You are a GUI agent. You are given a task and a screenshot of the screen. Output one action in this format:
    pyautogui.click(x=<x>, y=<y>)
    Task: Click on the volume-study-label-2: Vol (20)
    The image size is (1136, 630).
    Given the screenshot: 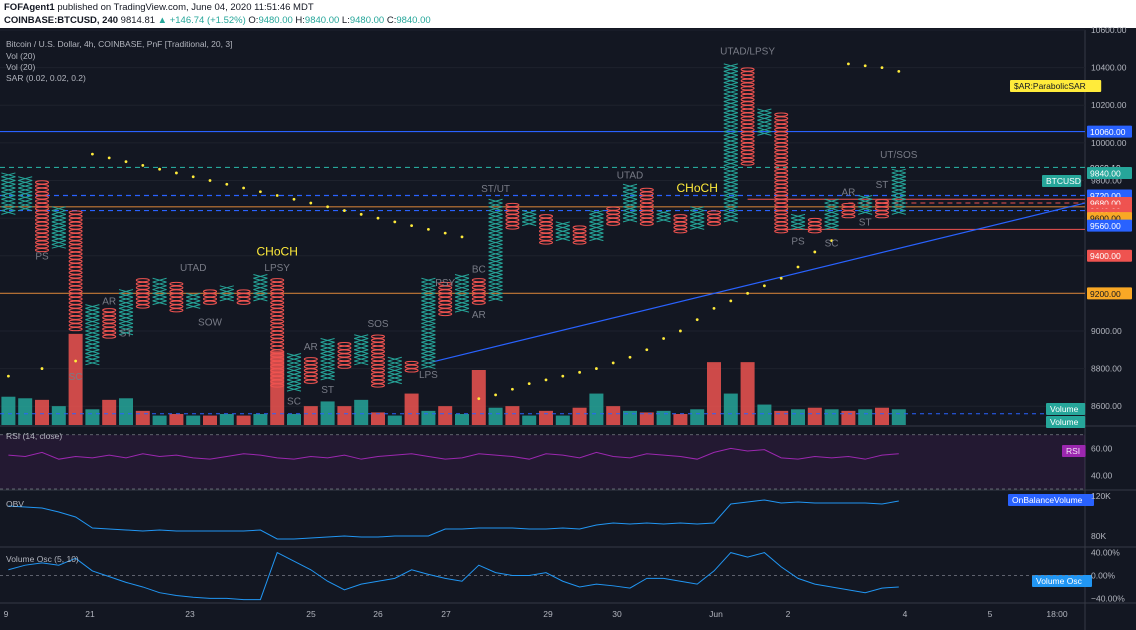 What is the action you would take?
    pyautogui.click(x=21, y=67)
    